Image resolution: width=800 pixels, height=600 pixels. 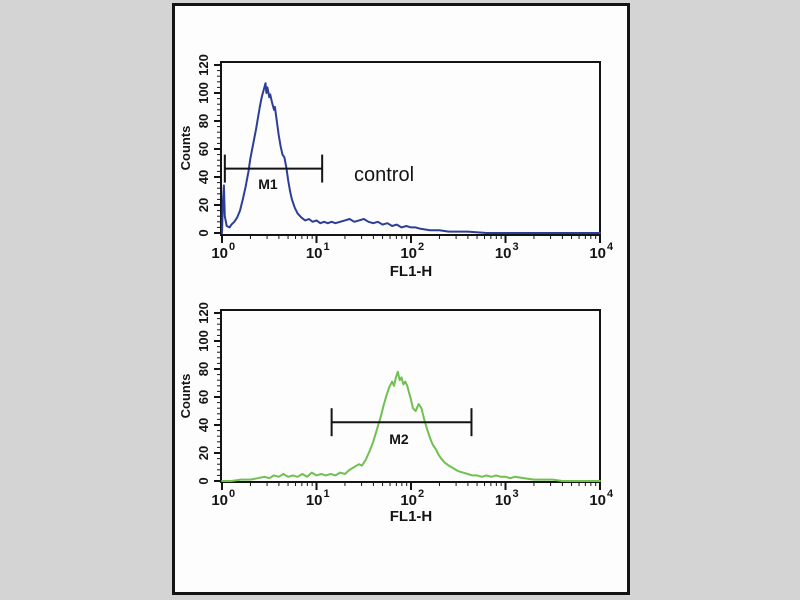 I want to click on gate-m2-label: M2, so click(x=399, y=439).